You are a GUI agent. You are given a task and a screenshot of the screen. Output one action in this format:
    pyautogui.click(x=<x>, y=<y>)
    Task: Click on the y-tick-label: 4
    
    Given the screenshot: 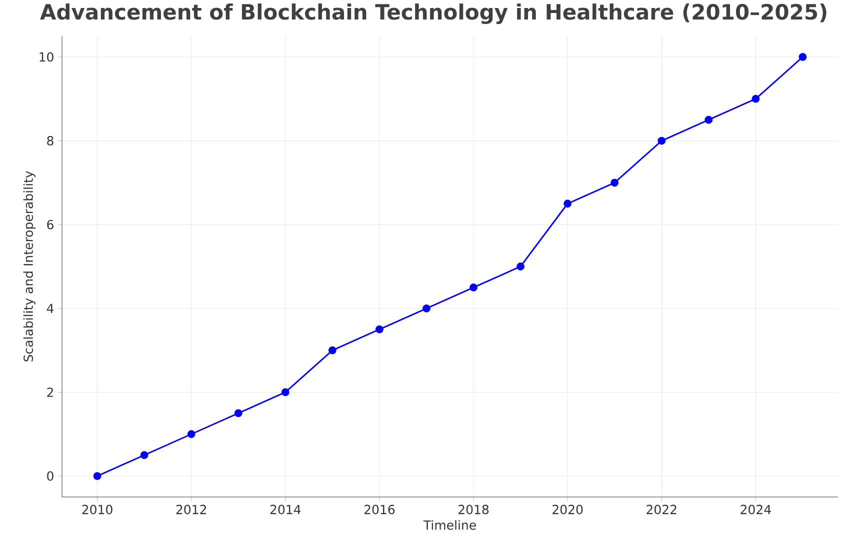 What is the action you would take?
    pyautogui.click(x=50, y=308)
    